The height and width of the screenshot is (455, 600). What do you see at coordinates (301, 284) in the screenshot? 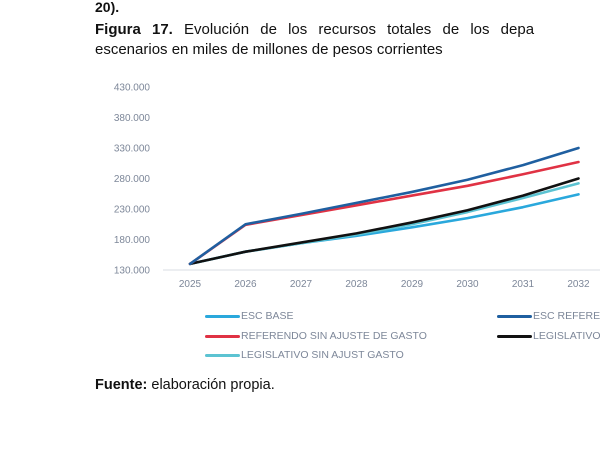
I see `x-tick-label: 2027` at bounding box center [301, 284].